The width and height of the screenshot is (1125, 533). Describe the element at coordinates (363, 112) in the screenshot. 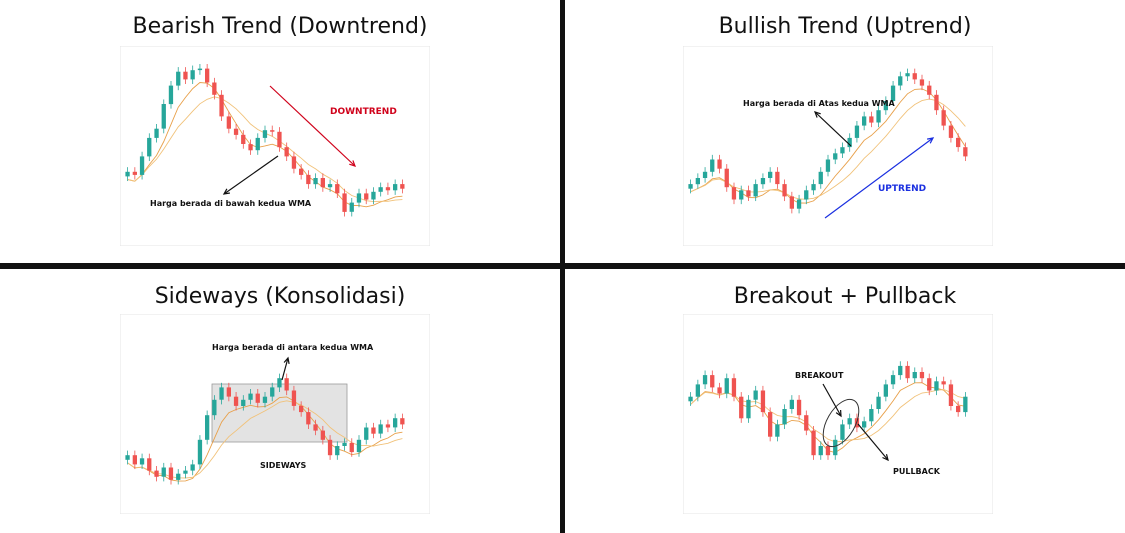

I see `annotation-label: DOWNTREND` at that location.